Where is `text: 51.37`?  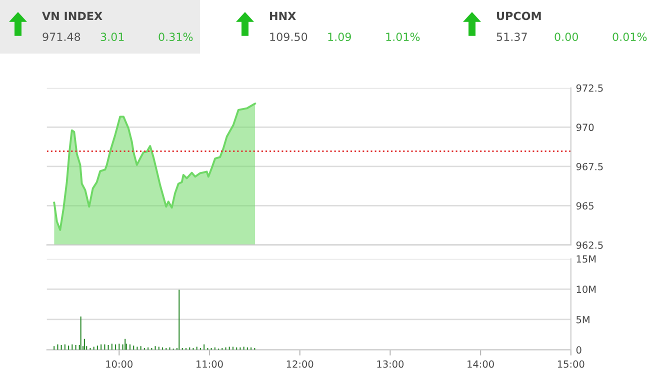 text: 51.37 is located at coordinates (511, 37).